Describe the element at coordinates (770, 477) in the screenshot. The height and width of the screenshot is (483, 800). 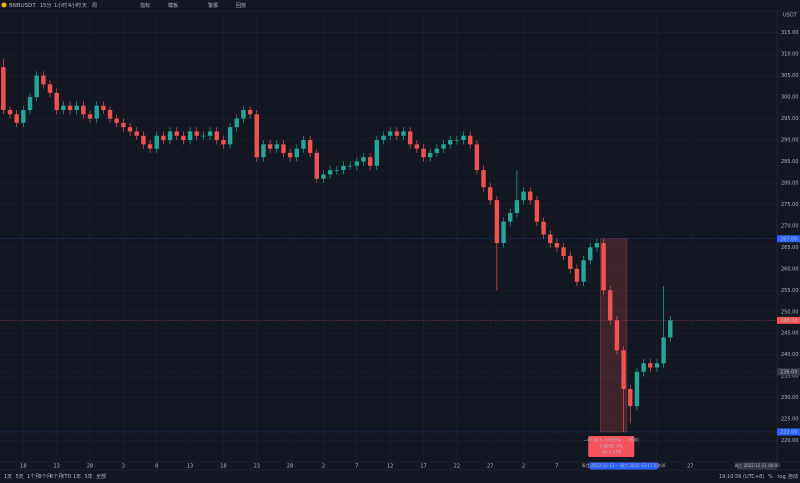
I see `axis-option: %` at that location.